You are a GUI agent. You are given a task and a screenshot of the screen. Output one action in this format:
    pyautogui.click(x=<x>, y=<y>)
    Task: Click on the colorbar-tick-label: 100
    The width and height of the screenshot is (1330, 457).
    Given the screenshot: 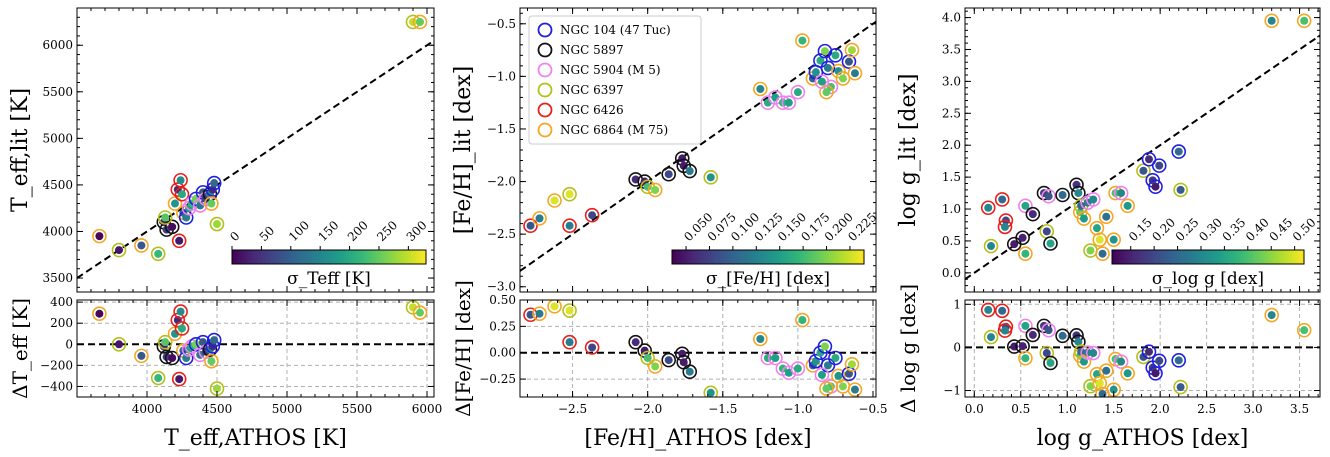 What is the action you would take?
    pyautogui.click(x=299, y=231)
    